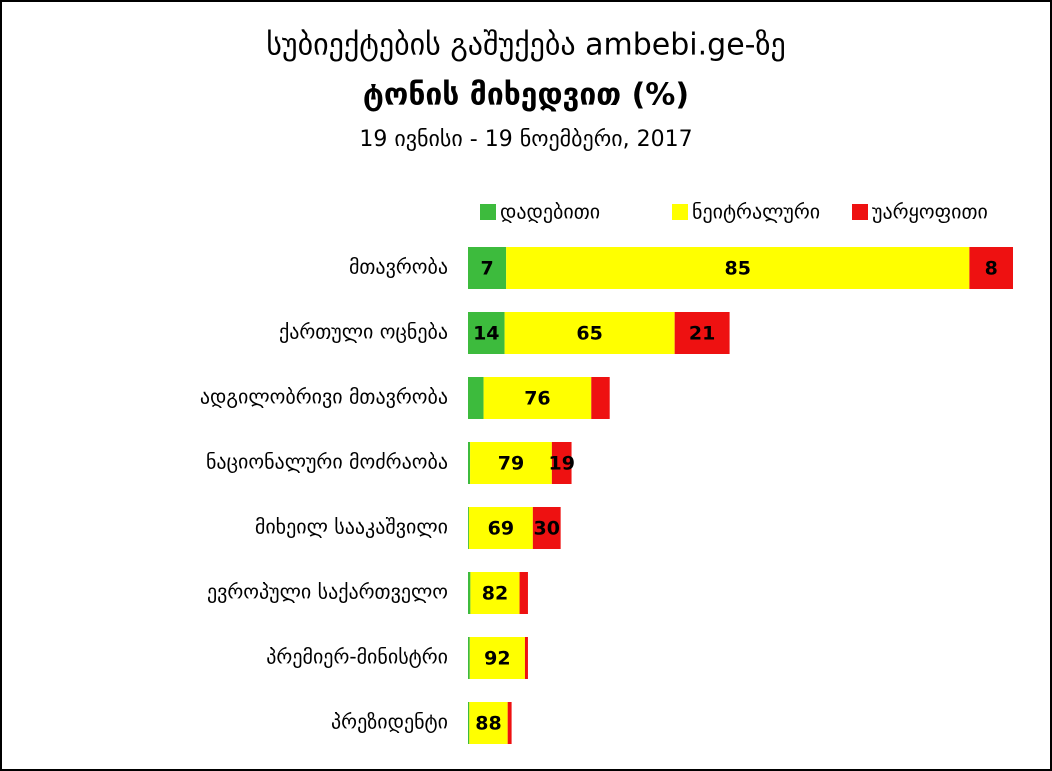  I want to click on data-label: 65, so click(589, 334).